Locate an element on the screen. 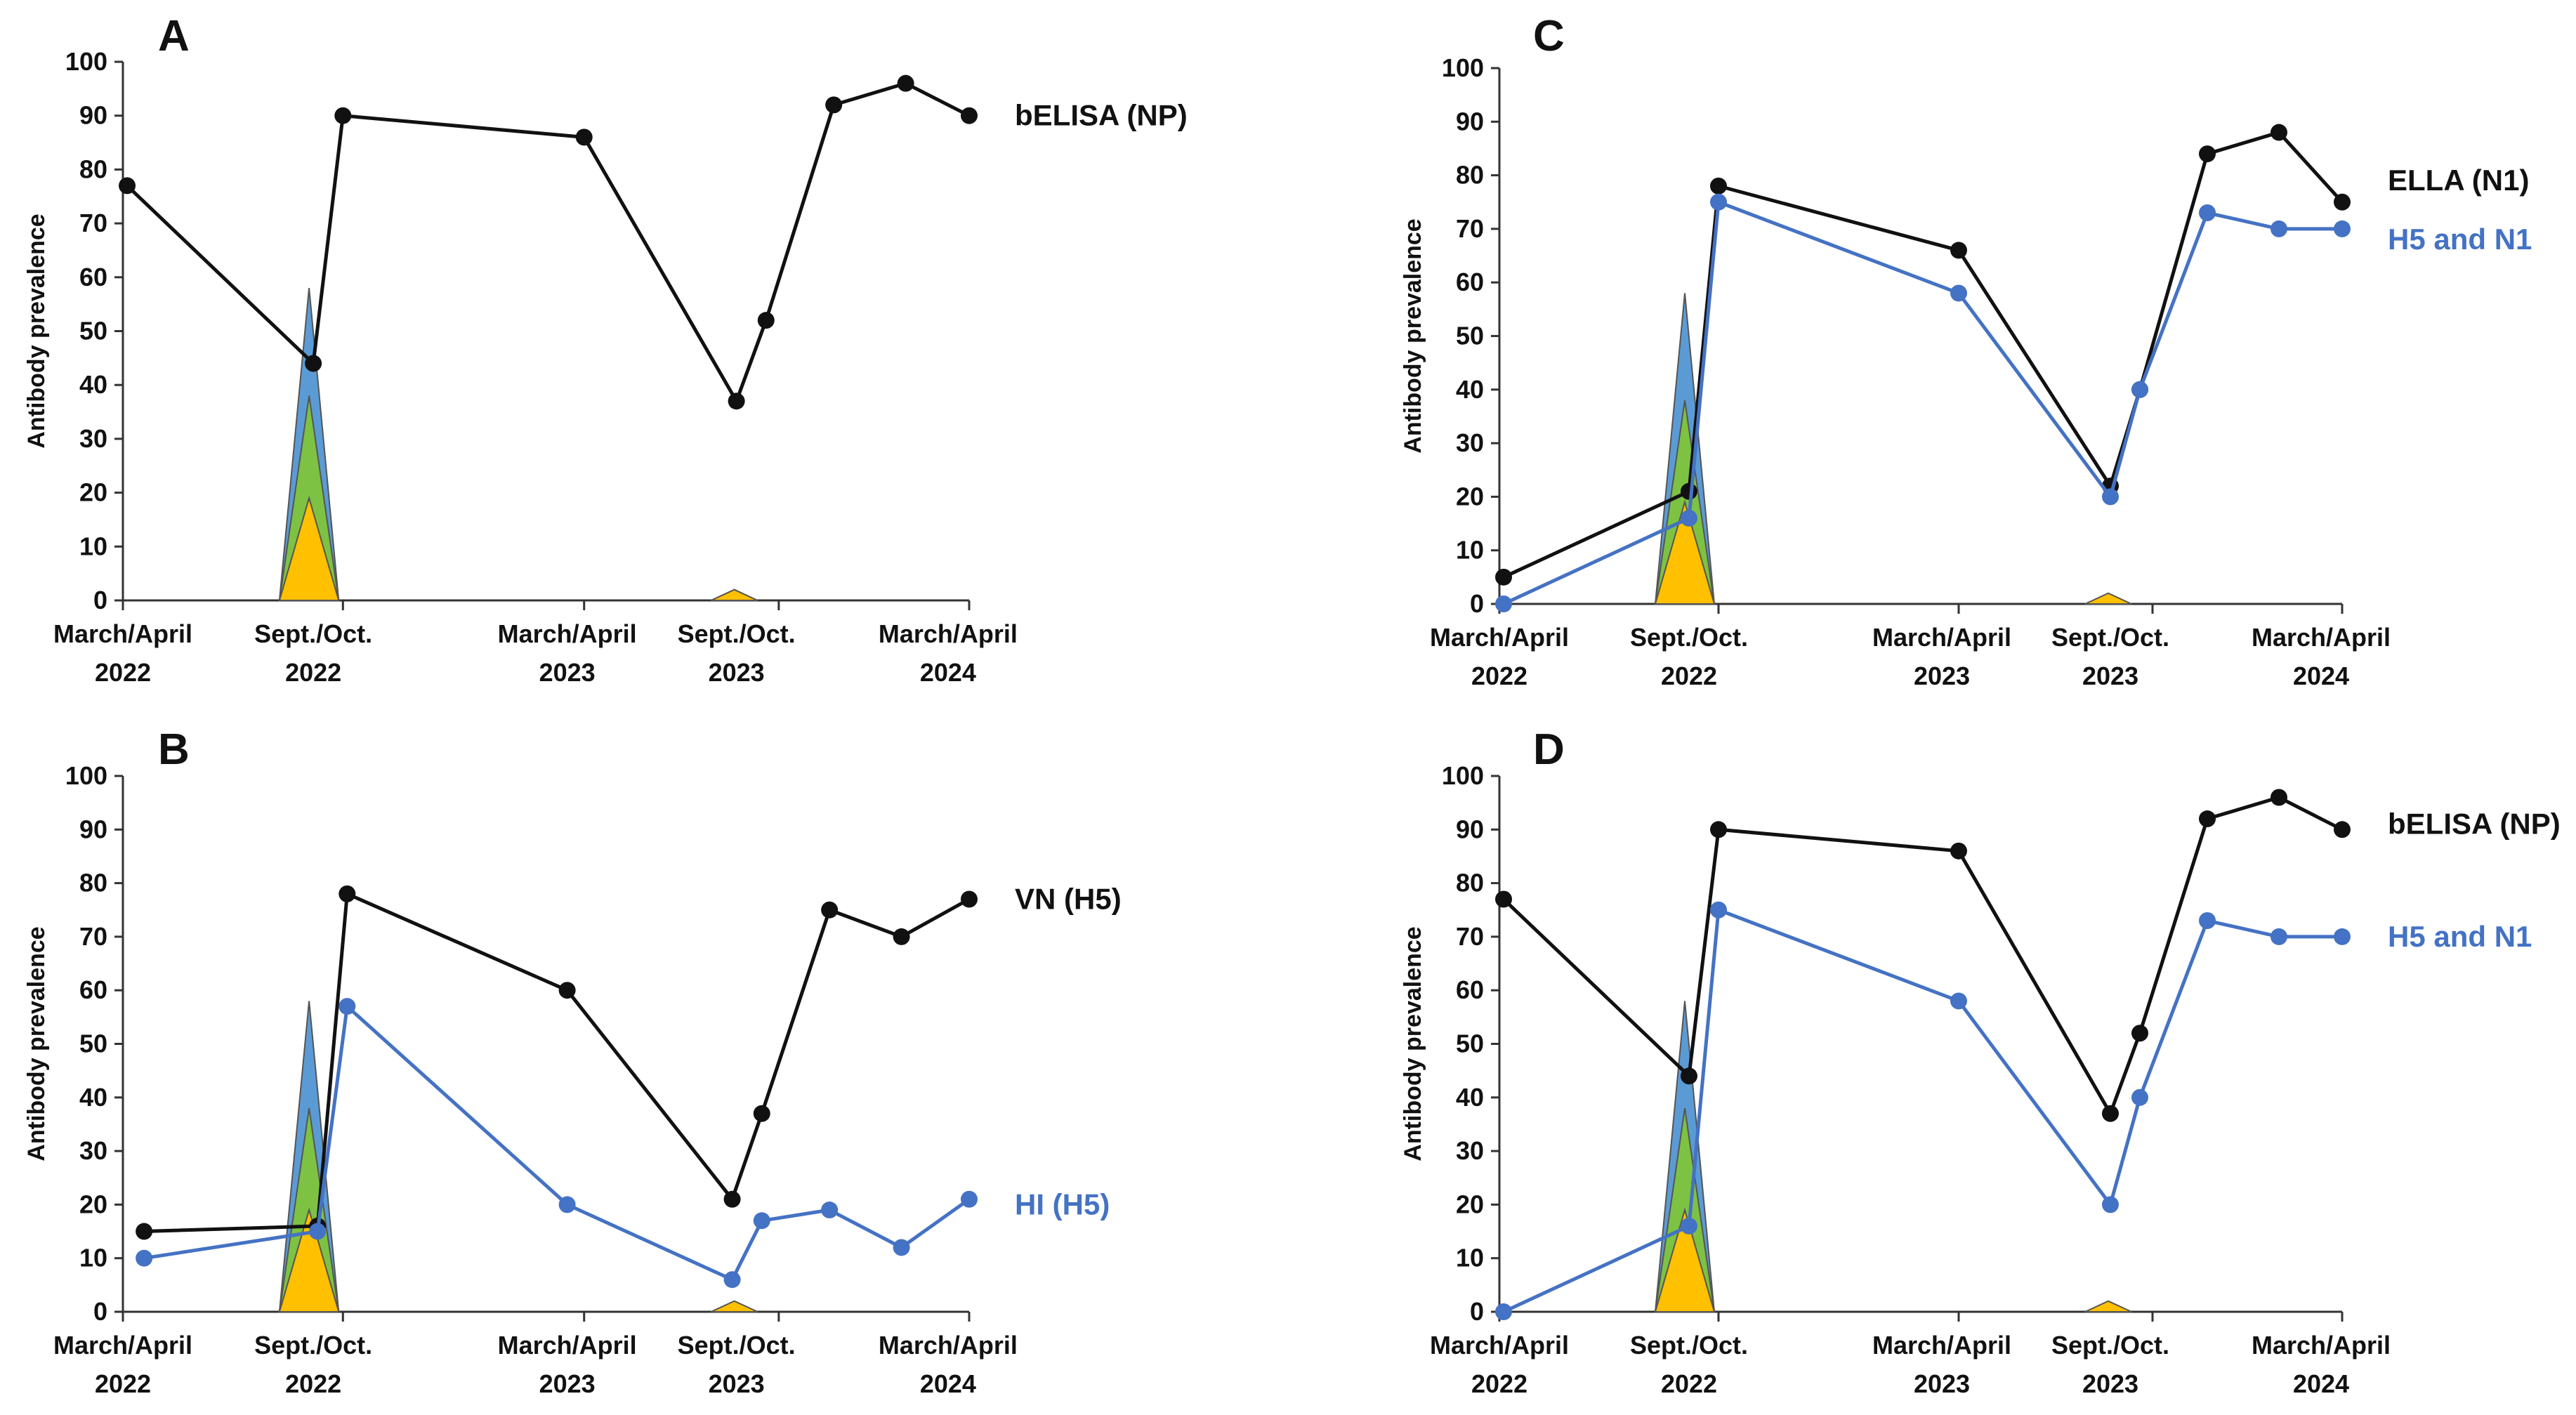  y-tick-label: 30 is located at coordinates (93, 438).